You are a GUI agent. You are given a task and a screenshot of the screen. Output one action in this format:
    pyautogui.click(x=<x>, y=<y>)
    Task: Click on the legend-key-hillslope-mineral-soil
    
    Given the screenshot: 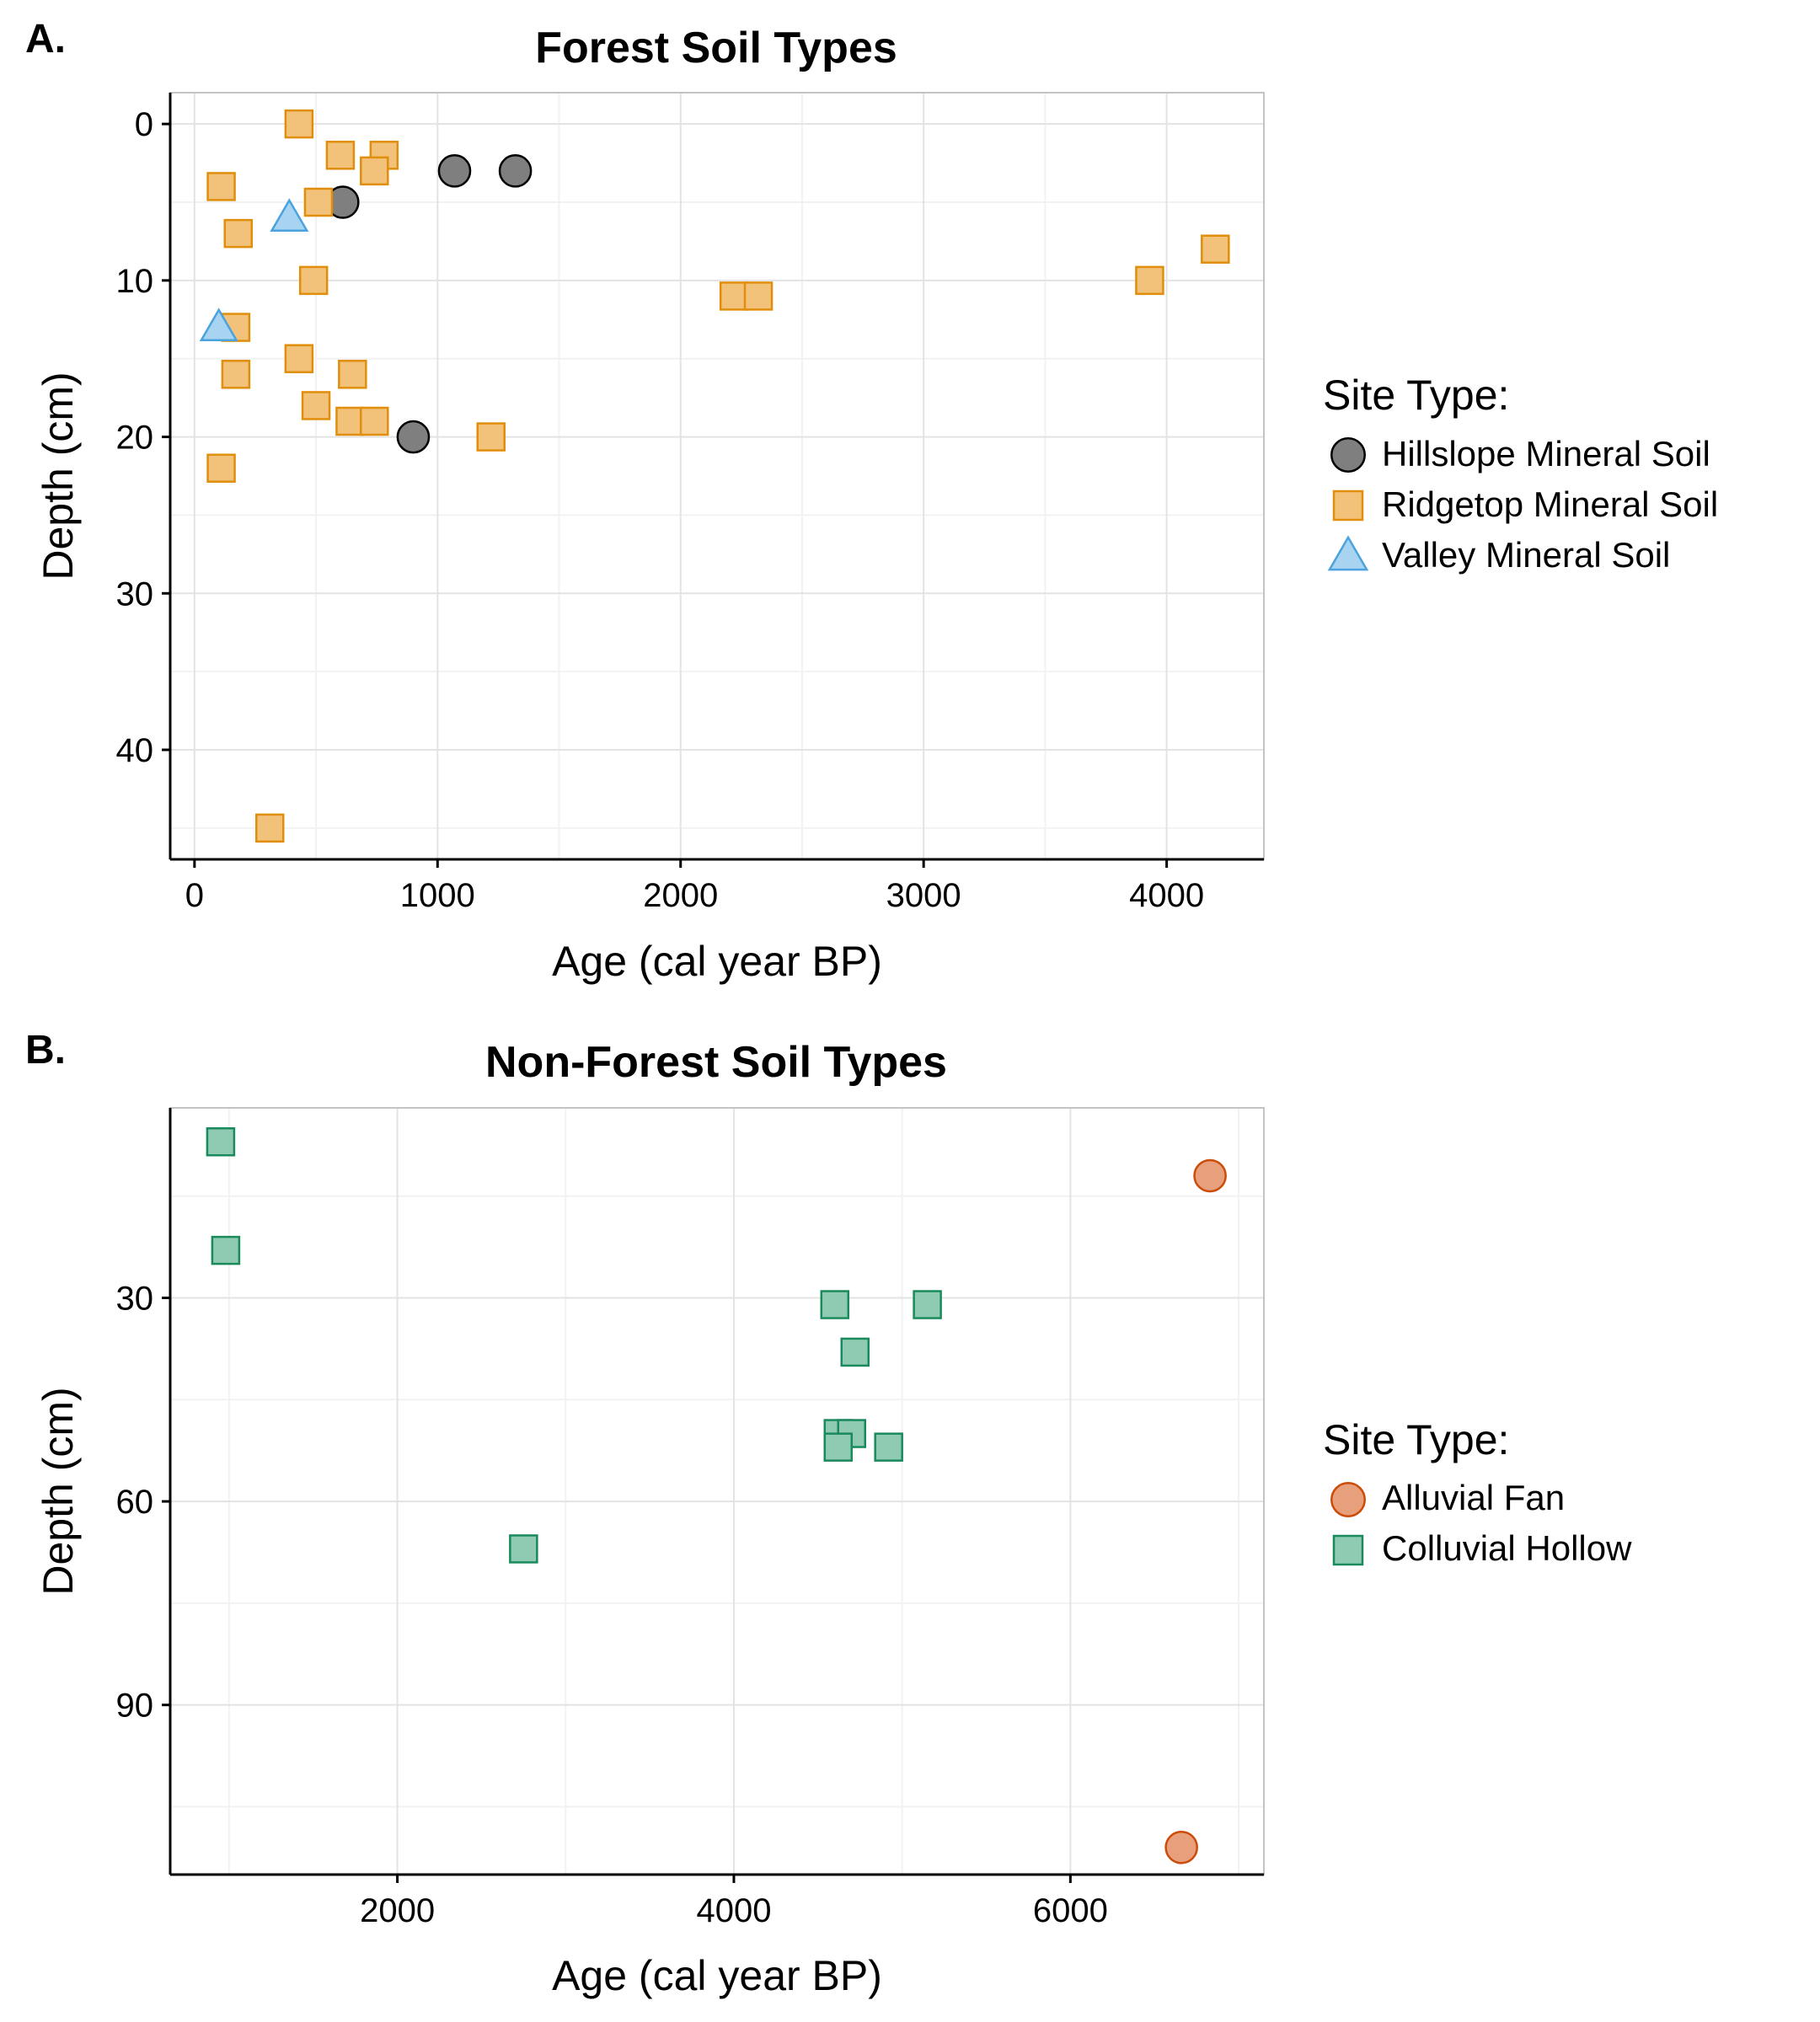 What is the action you would take?
    pyautogui.click(x=1348, y=455)
    